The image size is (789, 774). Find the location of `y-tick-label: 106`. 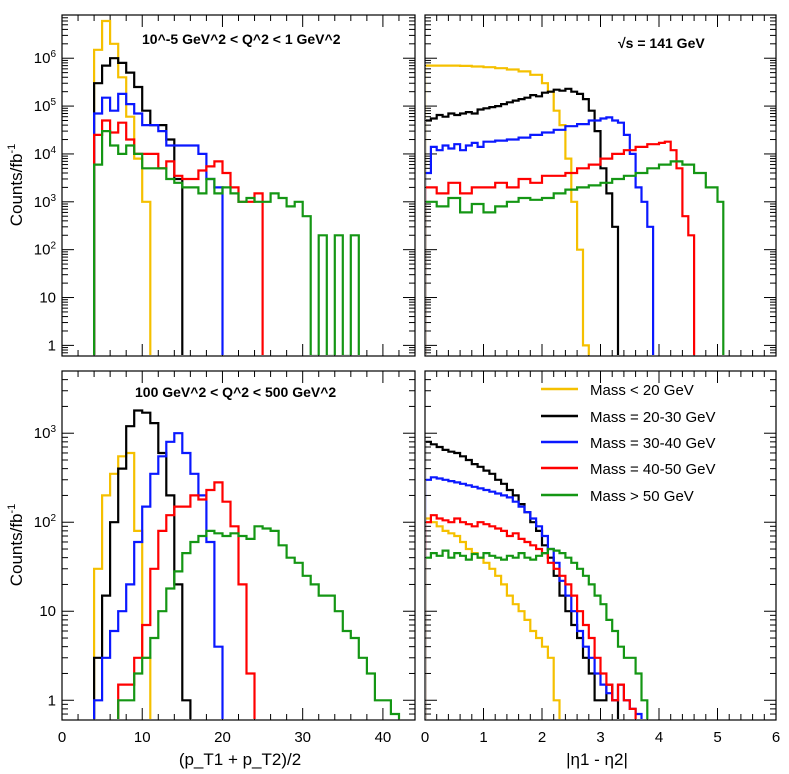

y-tick-label: 106 is located at coordinates (45, 58).